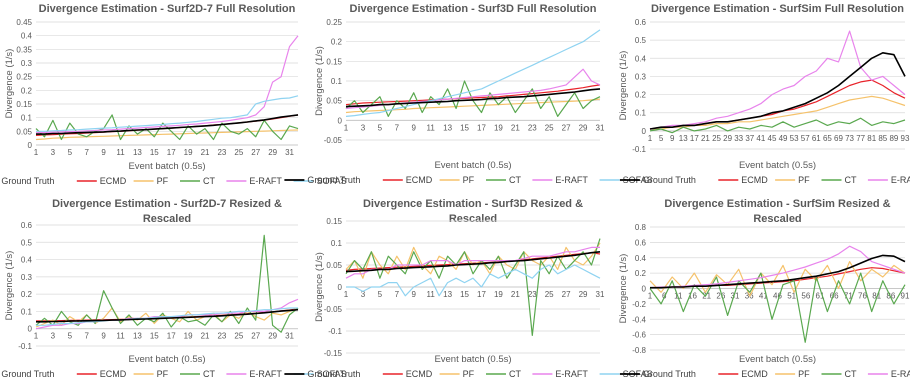 The image size is (910, 383). Describe the element at coordinates (639, 335) in the screenshot. I see `y-tick-label: -0.6` at that location.